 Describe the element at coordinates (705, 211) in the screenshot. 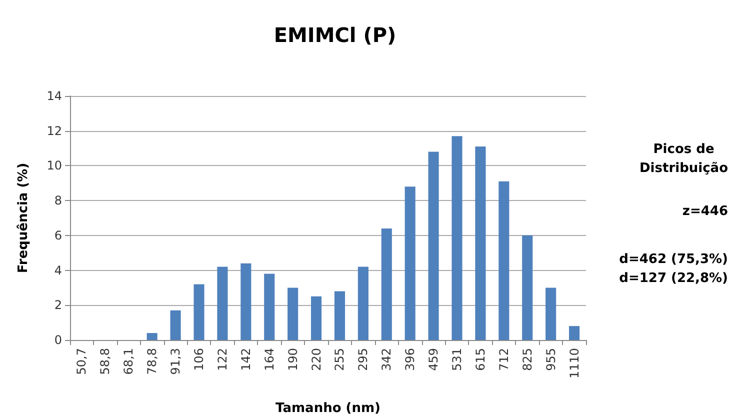

I see `text: z=446` at that location.